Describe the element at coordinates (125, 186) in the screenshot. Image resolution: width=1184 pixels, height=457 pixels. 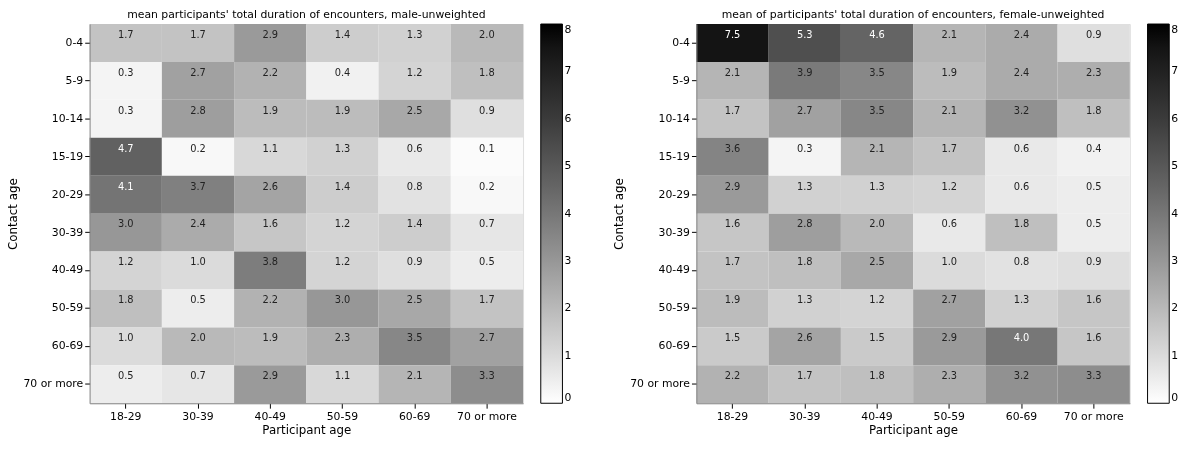
I see `data-label: 4.1` at that location.